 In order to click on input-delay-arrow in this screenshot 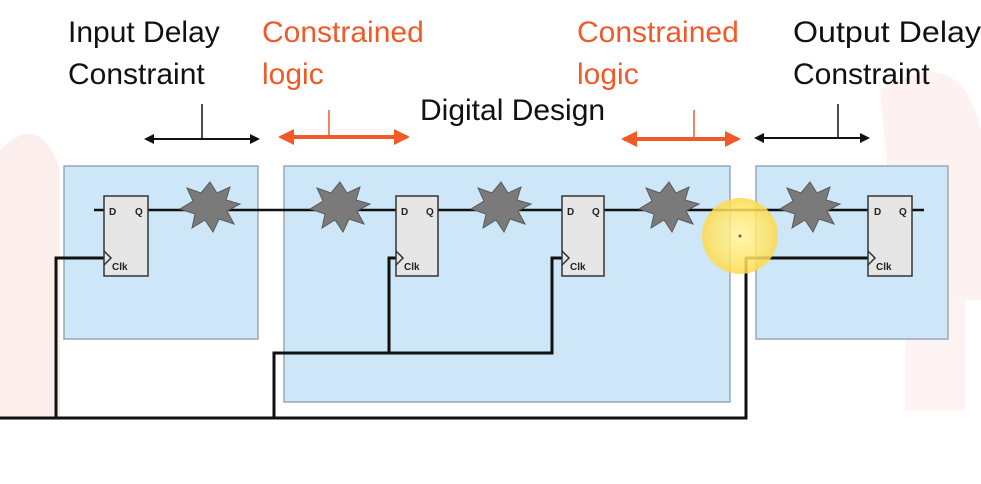, I will do `click(202, 124)`.